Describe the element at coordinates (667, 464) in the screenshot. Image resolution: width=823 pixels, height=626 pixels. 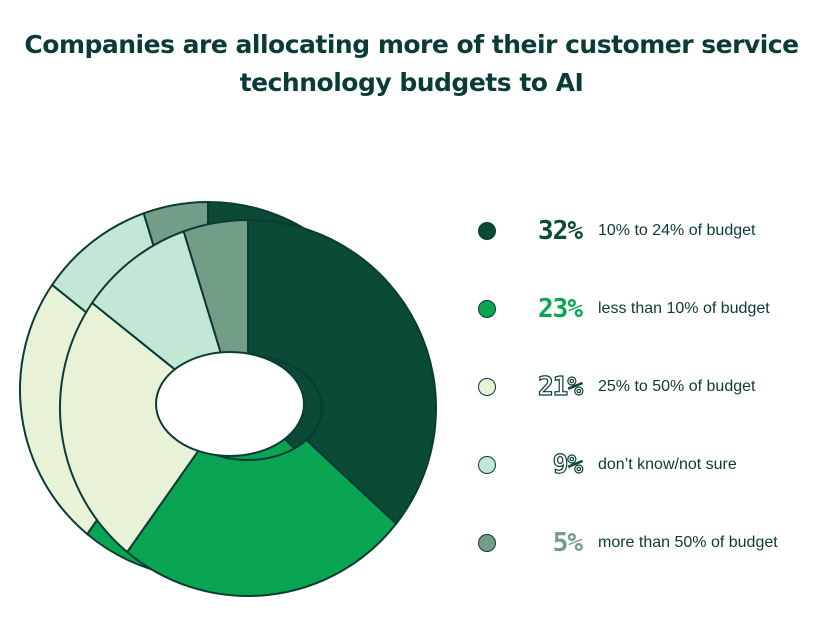
I see `legend-label: don’t know/not sure` at that location.